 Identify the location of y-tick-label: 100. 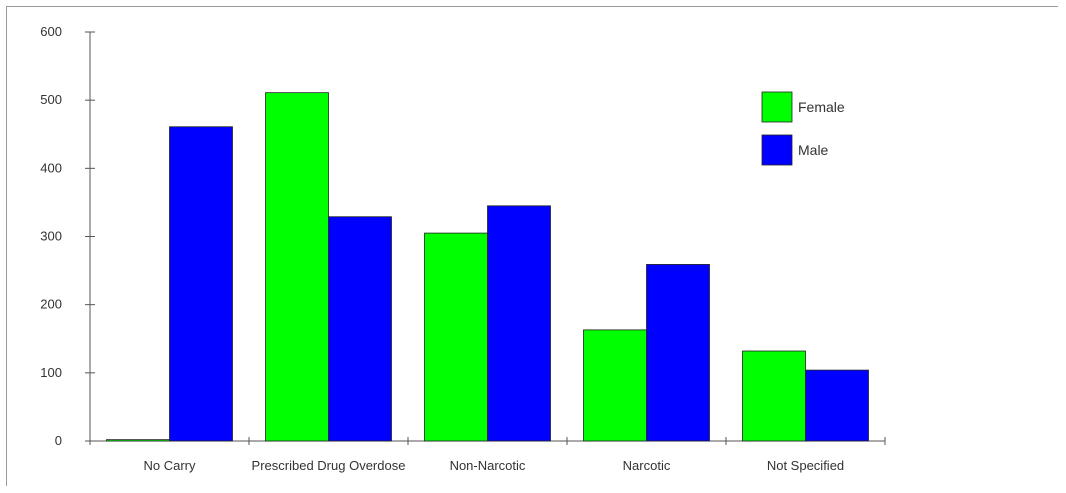
(51, 372).